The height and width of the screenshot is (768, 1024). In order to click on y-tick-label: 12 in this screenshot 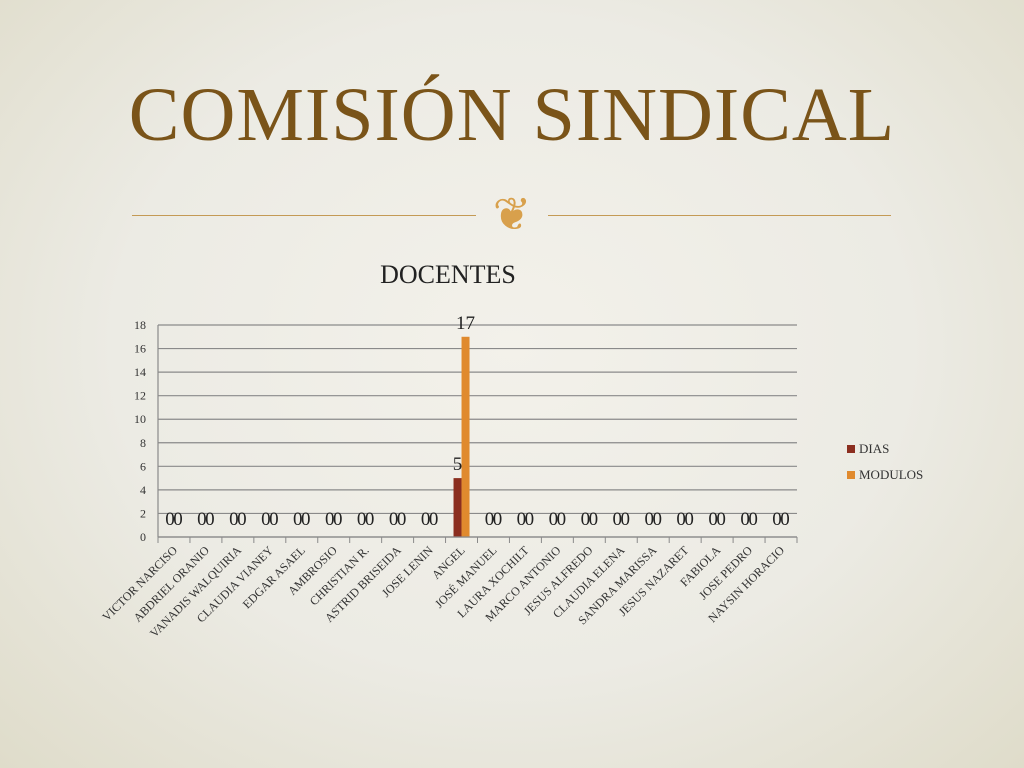, I will do `click(140, 396)`.